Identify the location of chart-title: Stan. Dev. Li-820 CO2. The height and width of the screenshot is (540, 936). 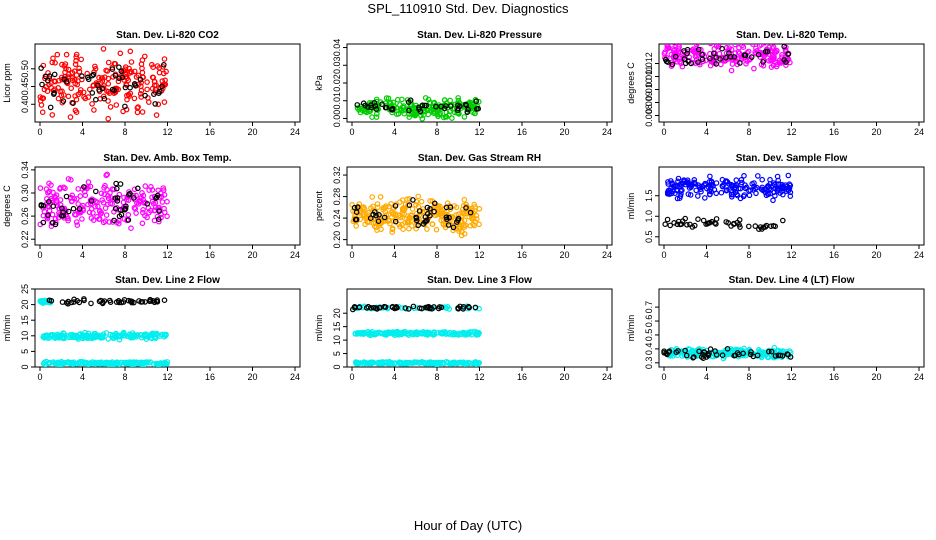
(167, 35).